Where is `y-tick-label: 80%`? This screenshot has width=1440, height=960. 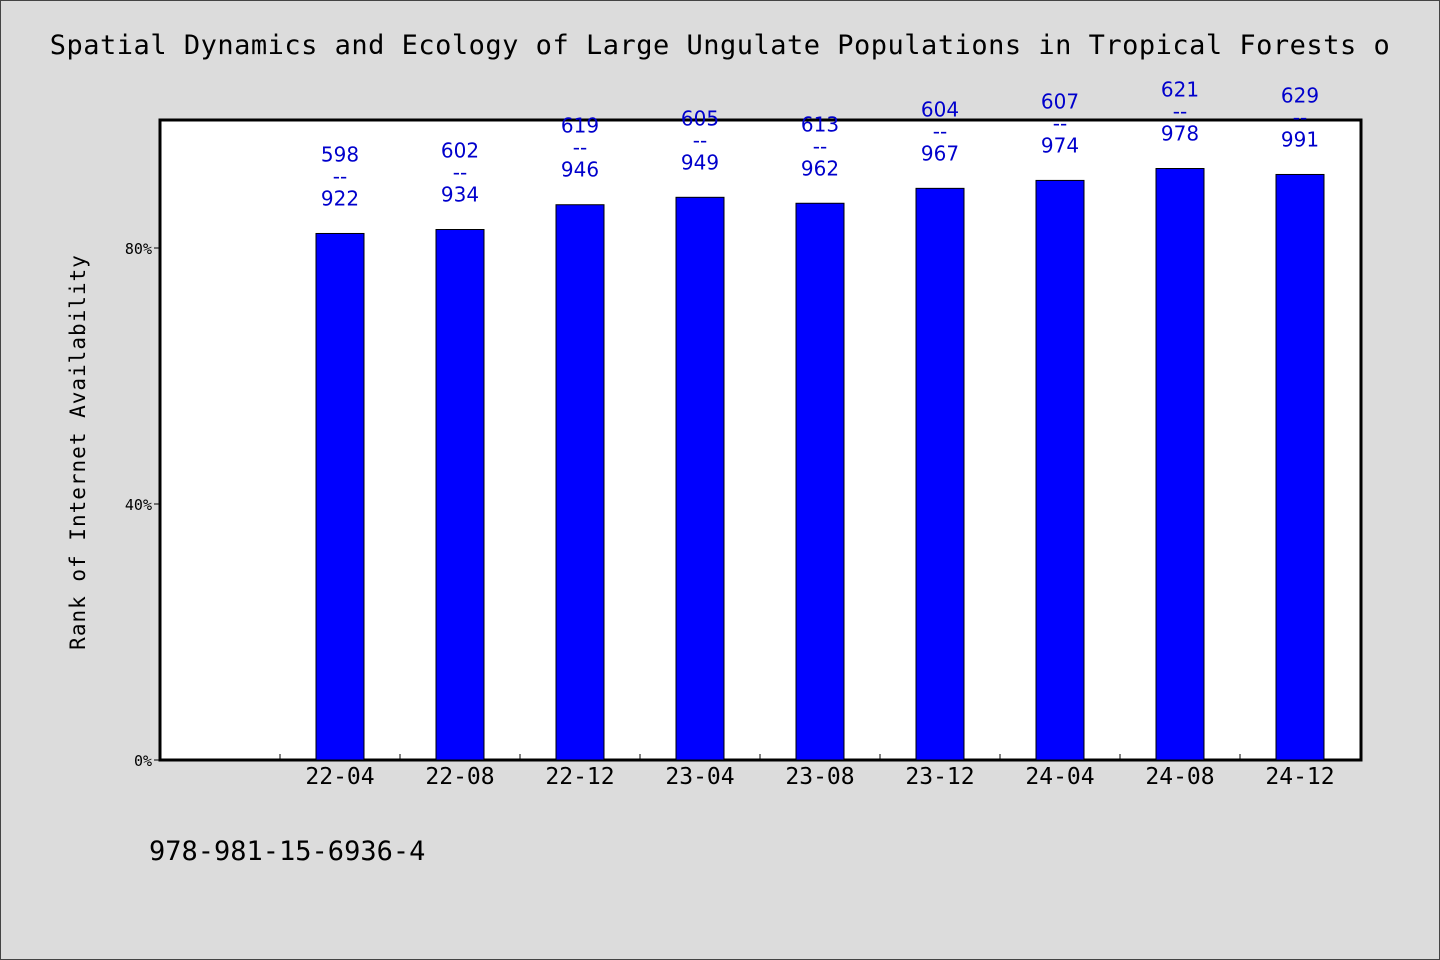 y-tick-label: 80% is located at coordinates (138, 249).